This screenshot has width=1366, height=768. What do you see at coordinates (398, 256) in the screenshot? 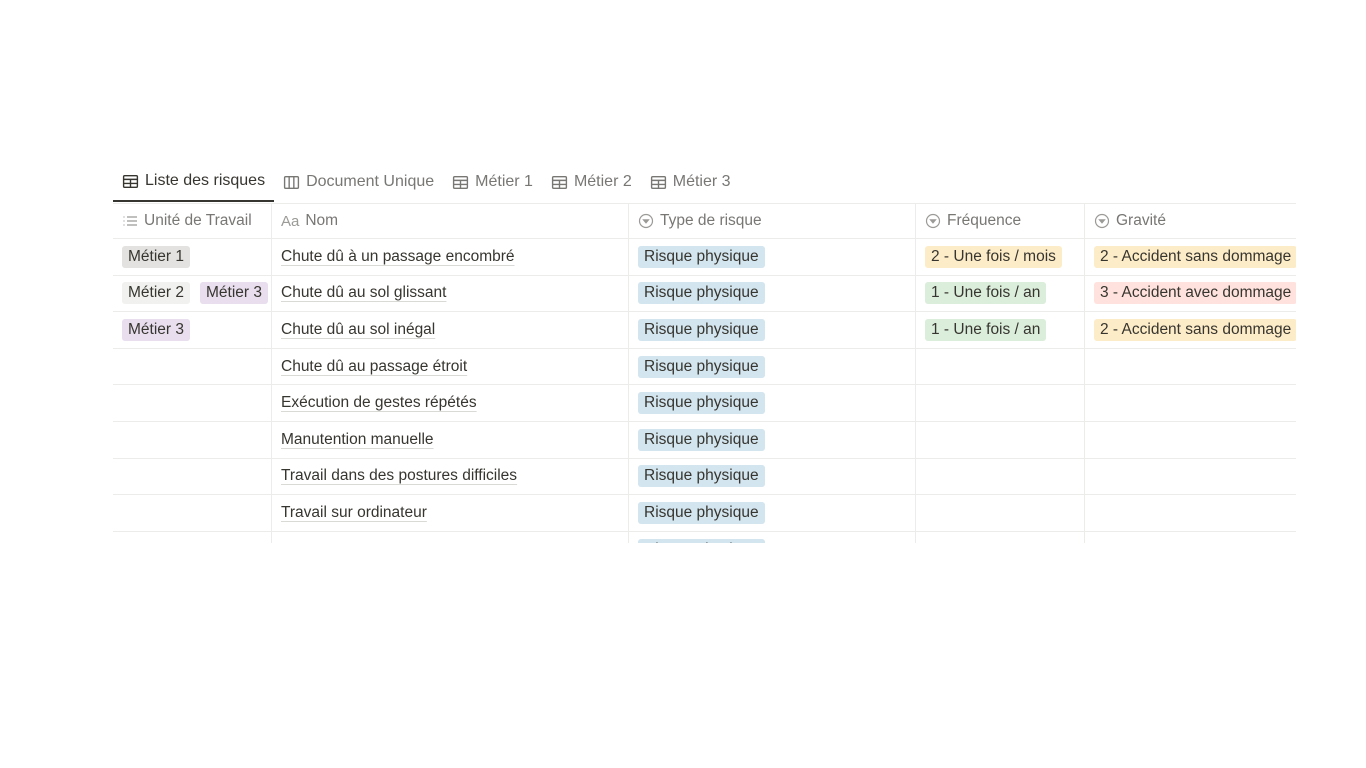
I see `risk-name: Chute dû à un passage encombré` at bounding box center [398, 256].